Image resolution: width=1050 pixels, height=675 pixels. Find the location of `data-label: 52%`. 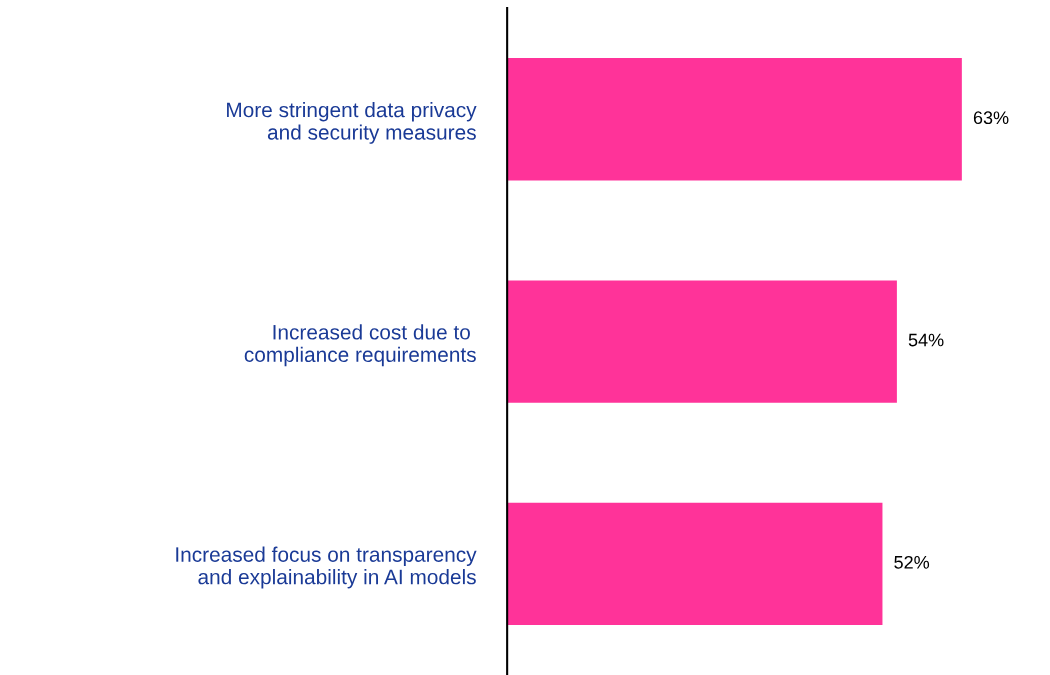

data-label: 52% is located at coordinates (912, 562).